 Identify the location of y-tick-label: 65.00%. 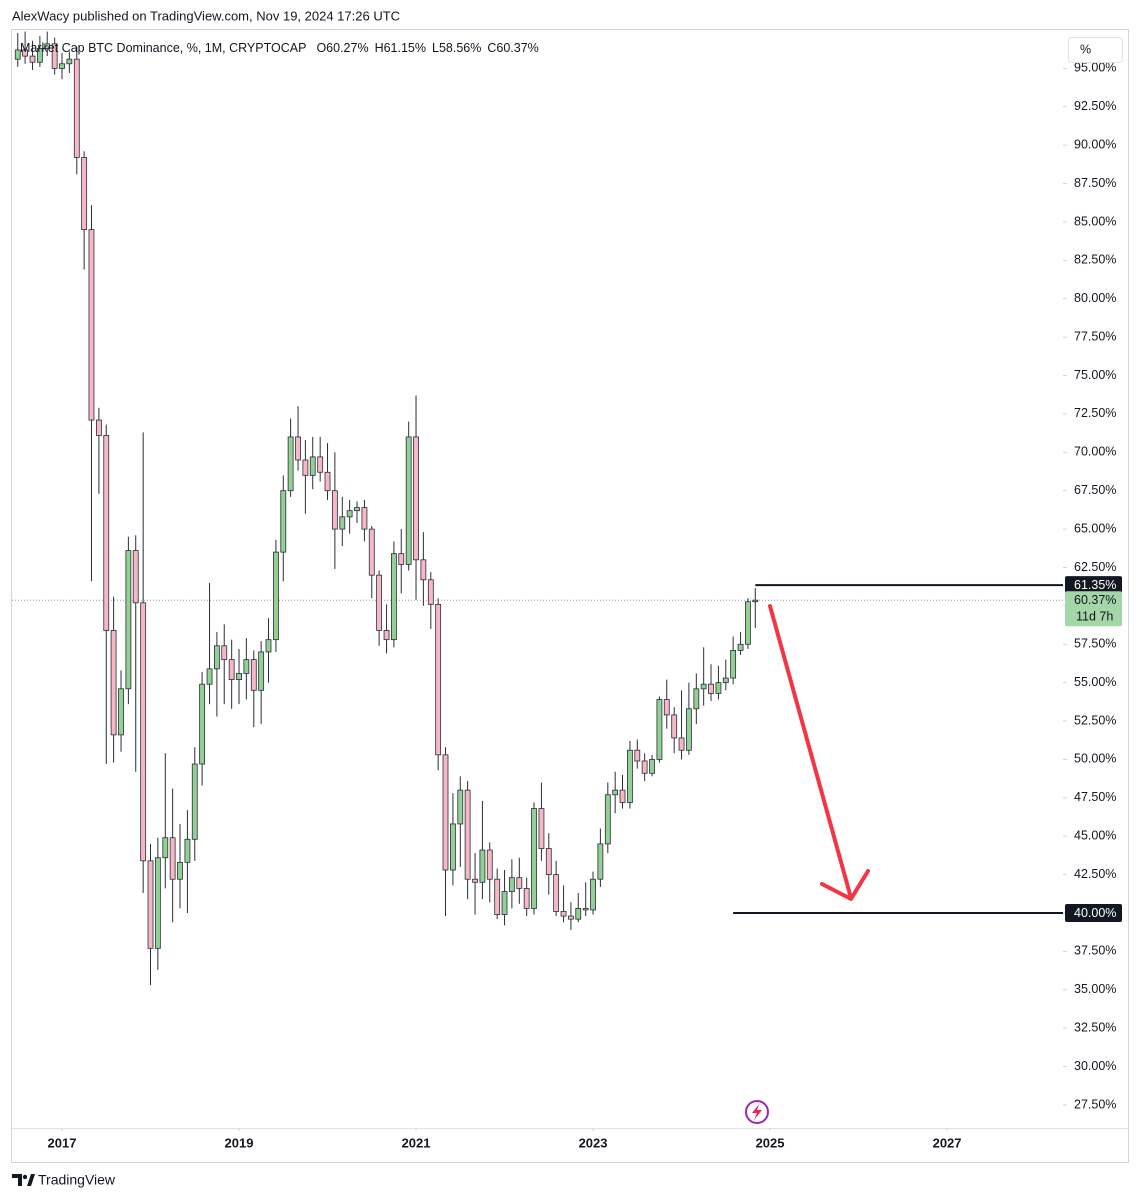
(1095, 528).